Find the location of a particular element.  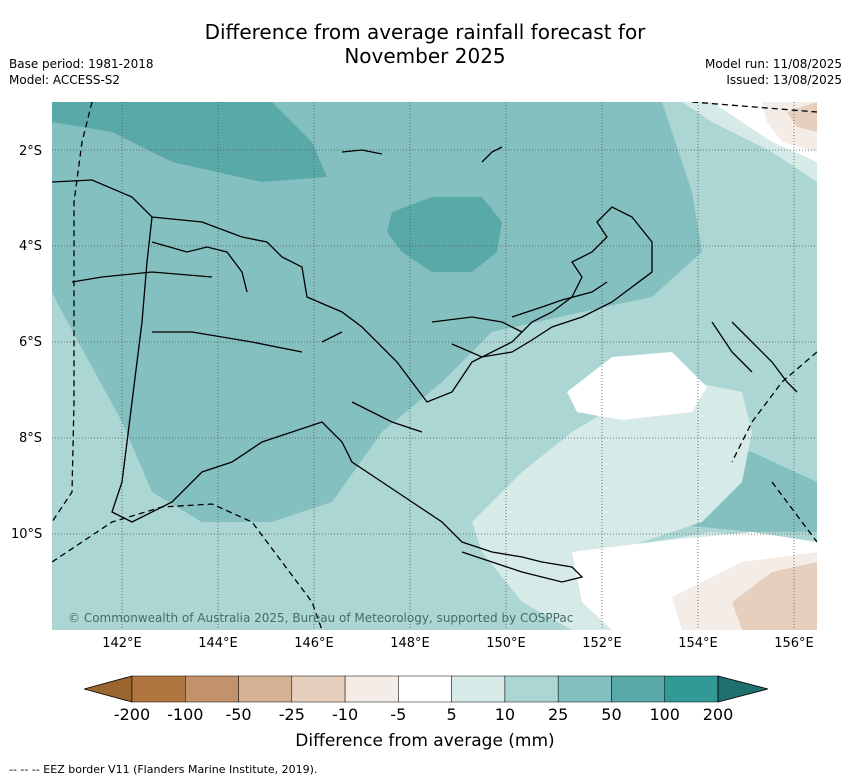

issued-date: Issued: 13/08/2025 is located at coordinates (784, 80).